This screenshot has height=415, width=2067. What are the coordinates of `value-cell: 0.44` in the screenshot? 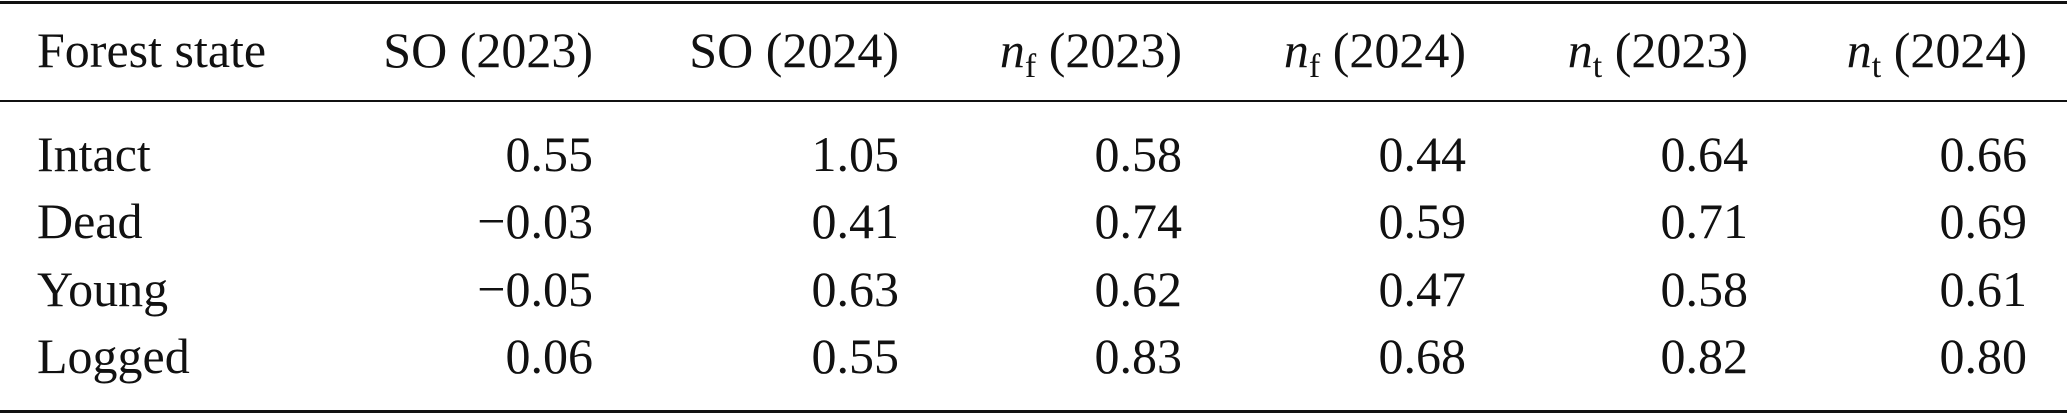 It's located at (1422, 154).